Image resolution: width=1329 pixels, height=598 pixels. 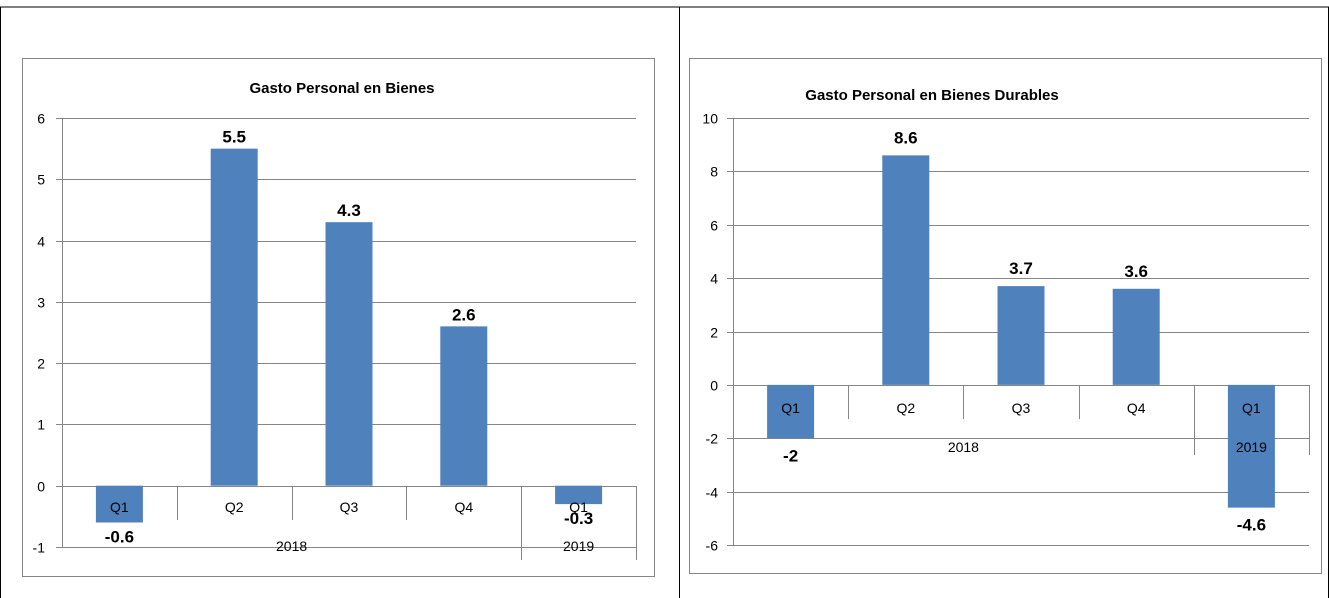 What do you see at coordinates (1251, 525) in the screenshot?
I see `data-label: -4.6` at bounding box center [1251, 525].